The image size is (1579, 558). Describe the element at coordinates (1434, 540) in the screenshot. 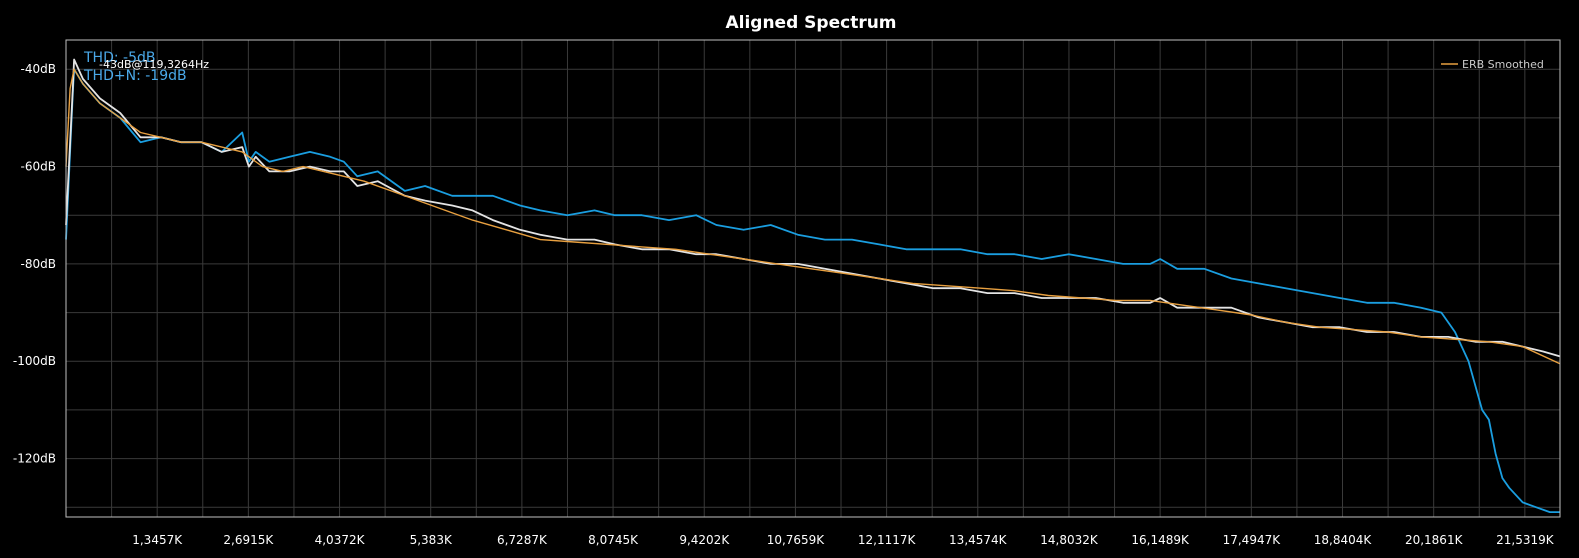

I see `x-tick-label: 20,1861K` at that location.